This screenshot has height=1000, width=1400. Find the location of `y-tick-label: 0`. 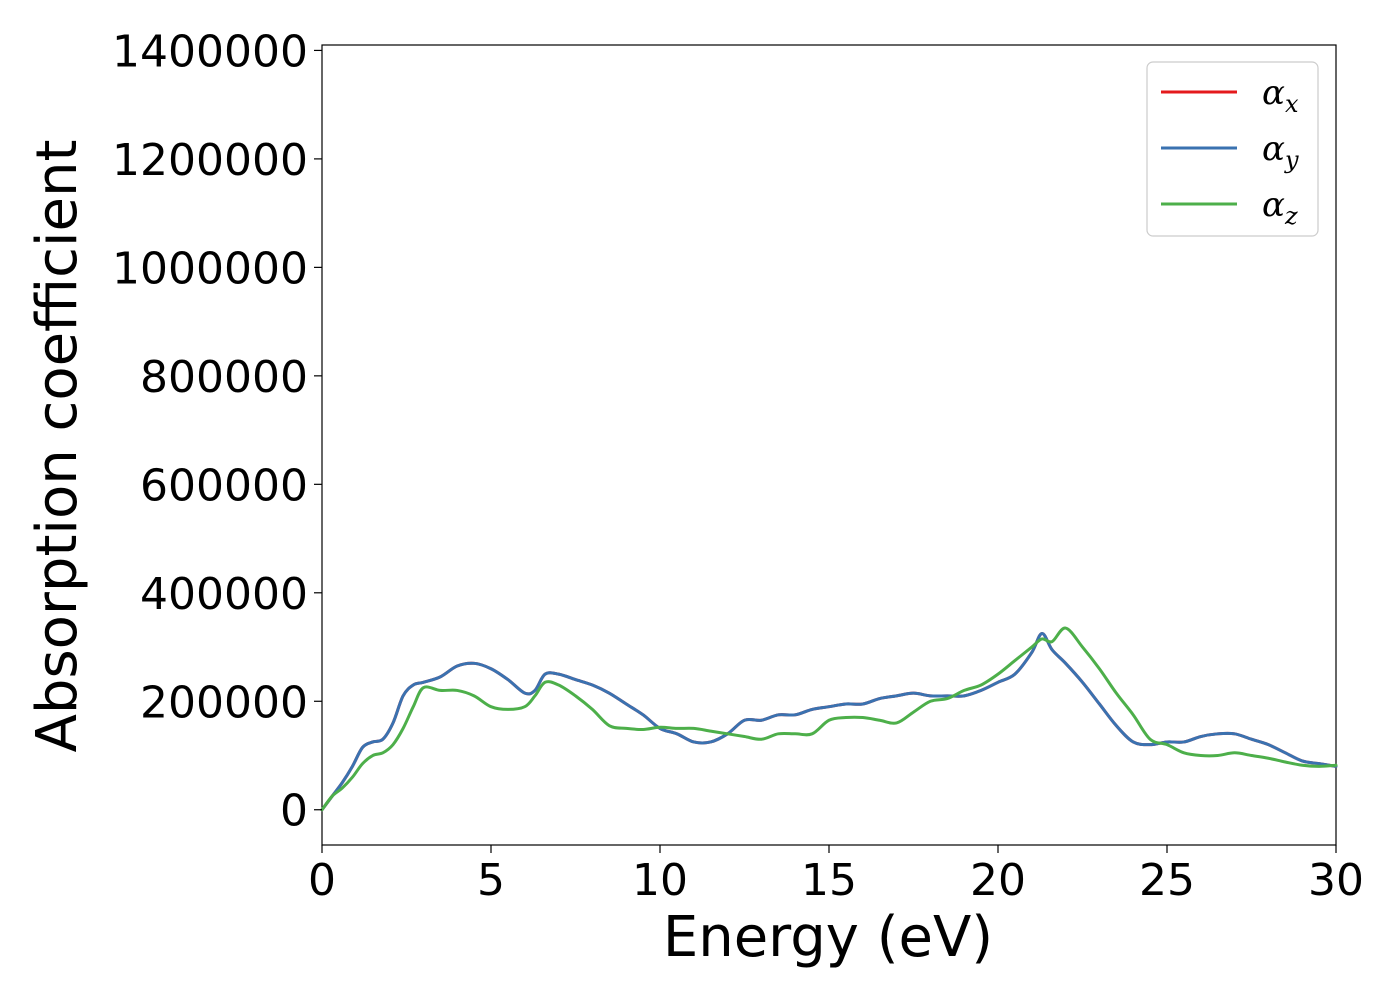

y-tick-label: 0 is located at coordinates (294, 811).